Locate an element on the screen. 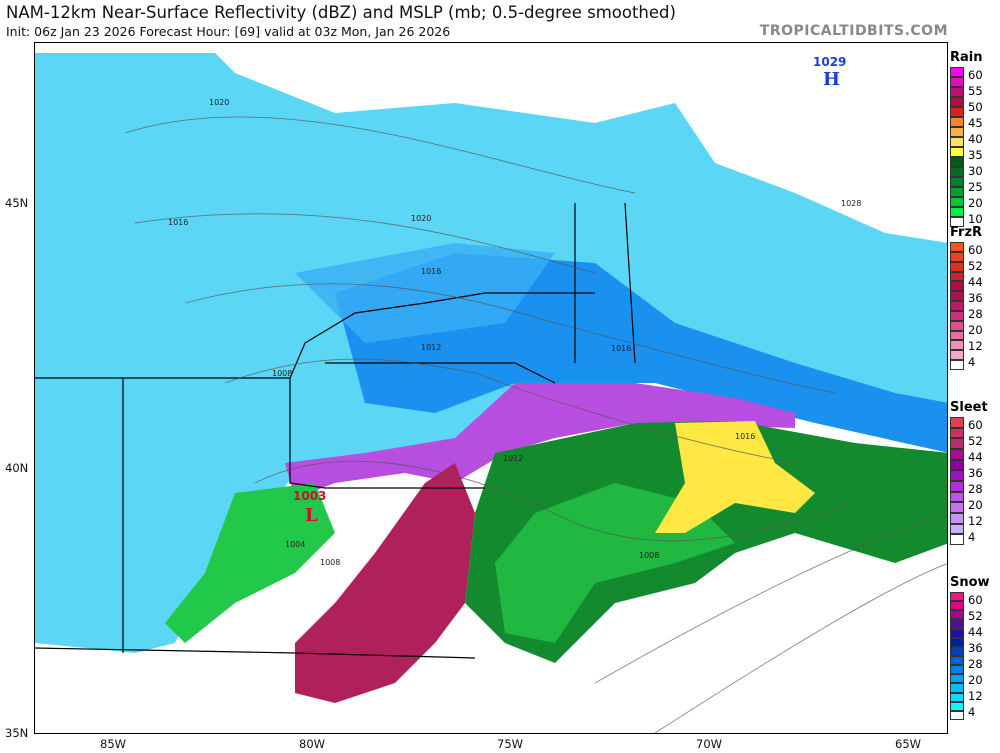  legend-title: Snow is located at coordinates (970, 582).